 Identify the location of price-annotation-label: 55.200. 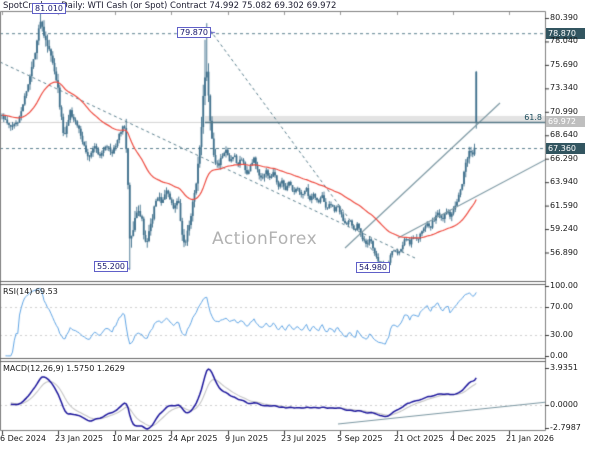
(111, 266).